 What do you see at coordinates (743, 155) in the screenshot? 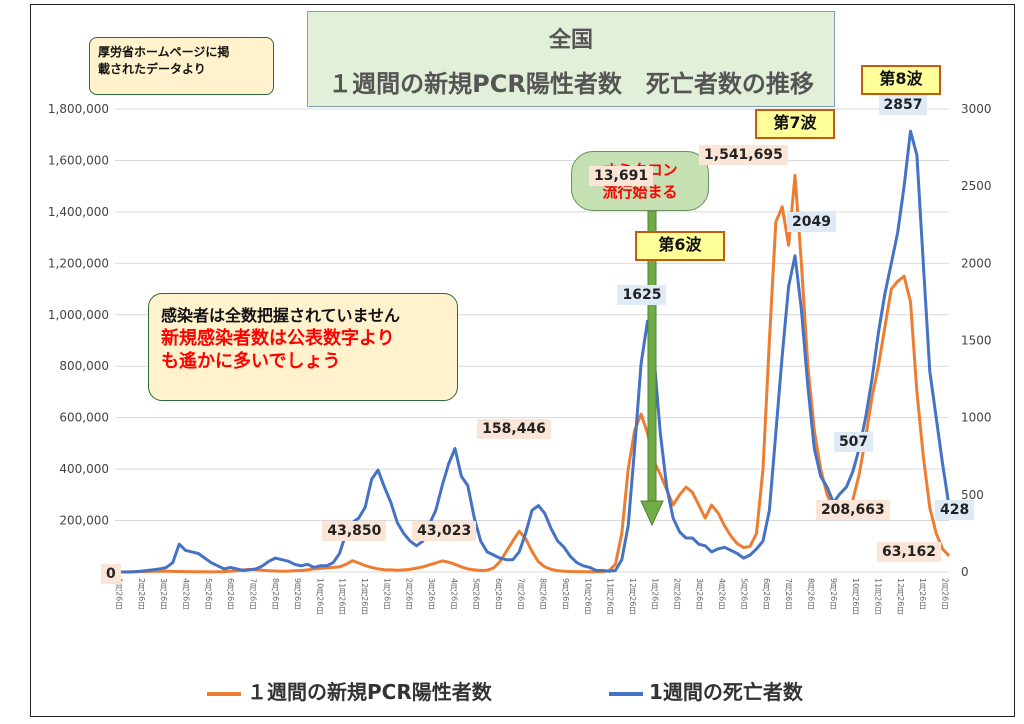
I see `data-label-positives: 1,541,695` at bounding box center [743, 155].